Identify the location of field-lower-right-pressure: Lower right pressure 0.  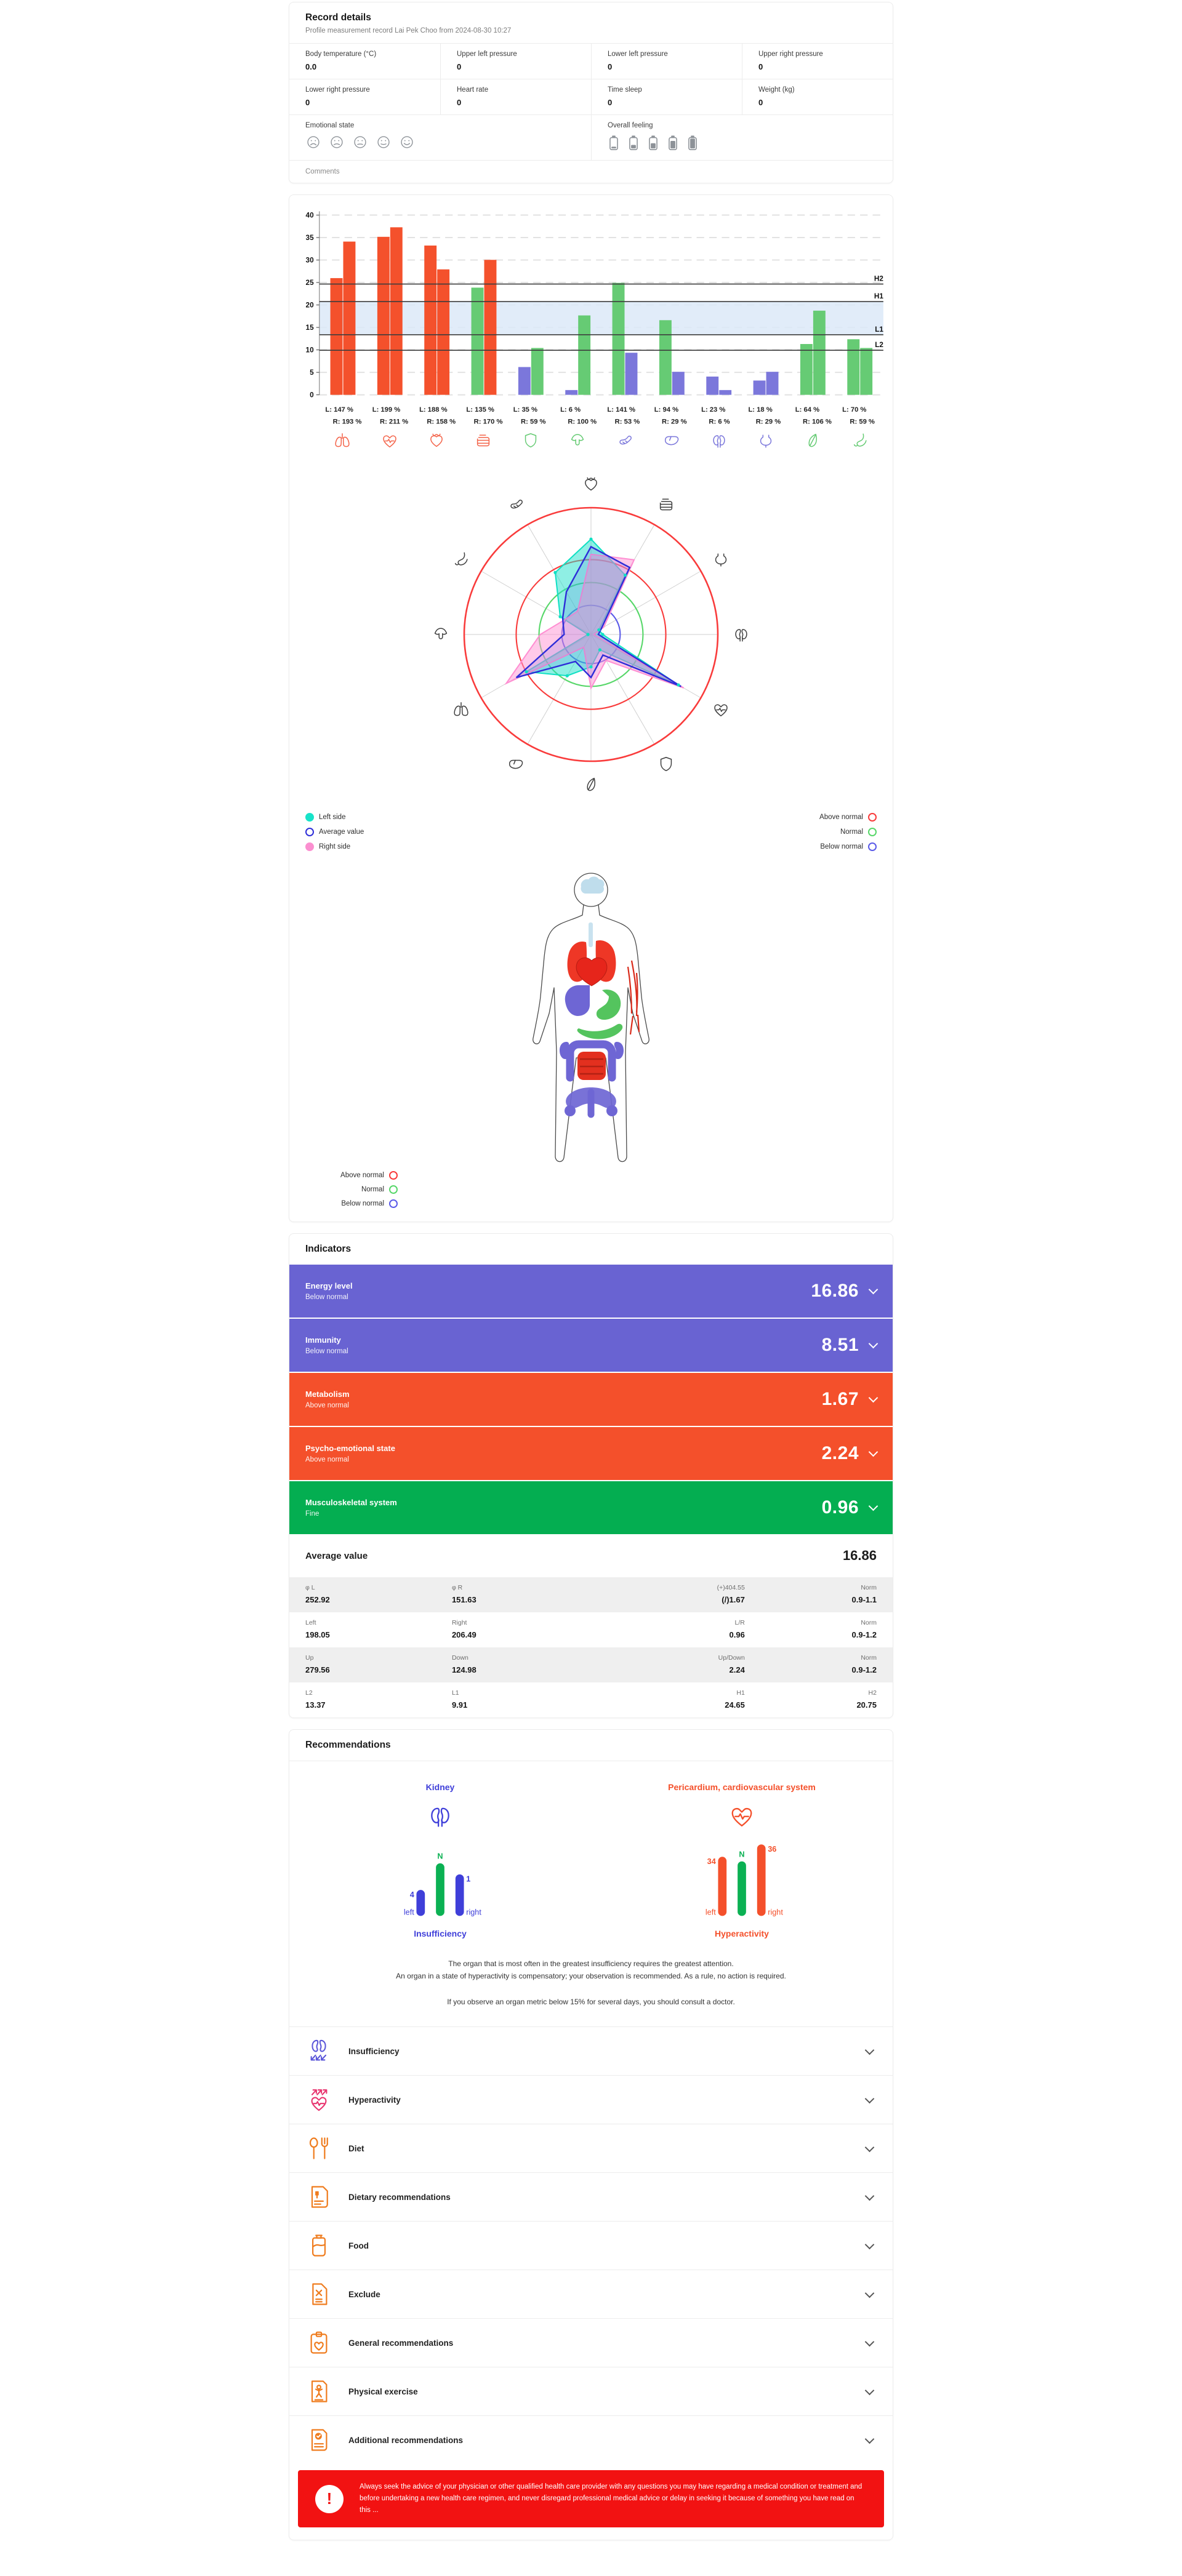
(364, 96).